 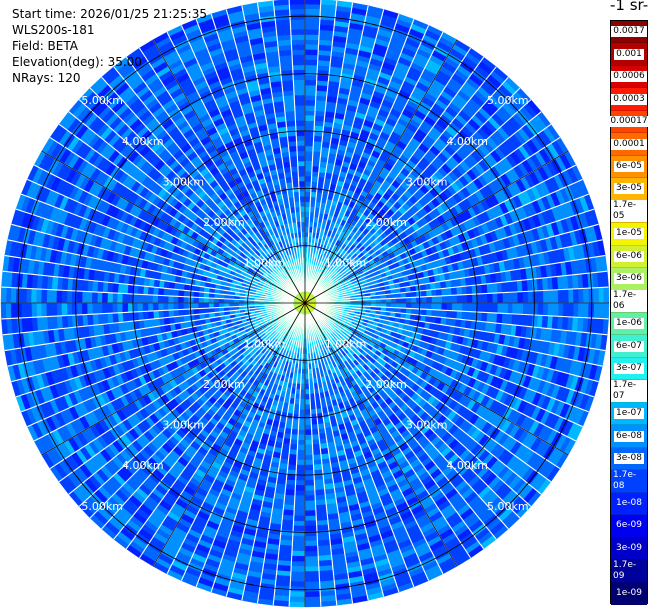 I want to click on colorbar-tick-label: 1.7e-07, so click(x=629, y=391).